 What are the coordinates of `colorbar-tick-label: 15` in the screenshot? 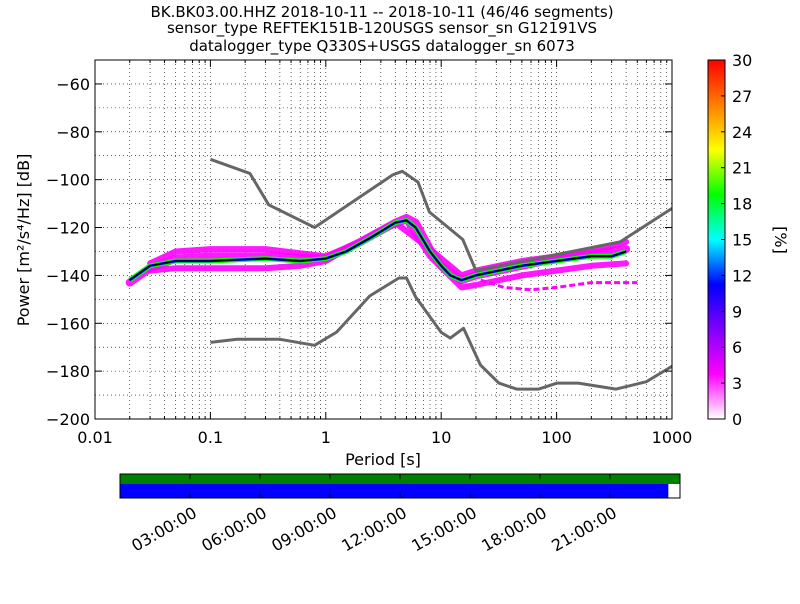 It's located at (742, 240).